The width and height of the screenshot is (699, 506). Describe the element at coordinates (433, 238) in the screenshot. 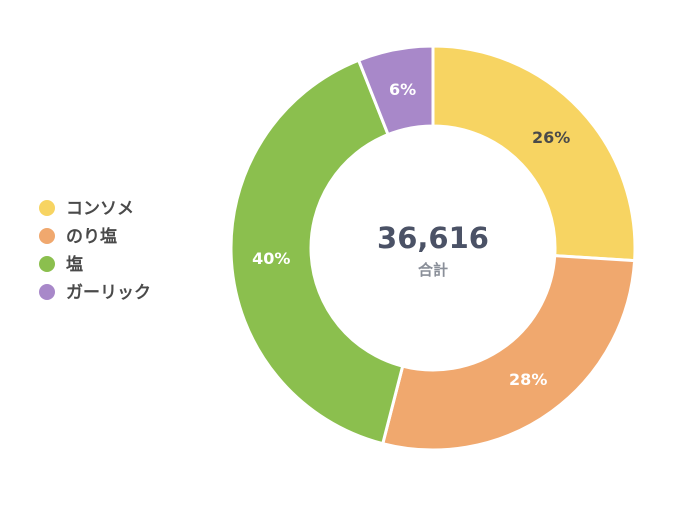

I see `center-total: 36,616` at that location.